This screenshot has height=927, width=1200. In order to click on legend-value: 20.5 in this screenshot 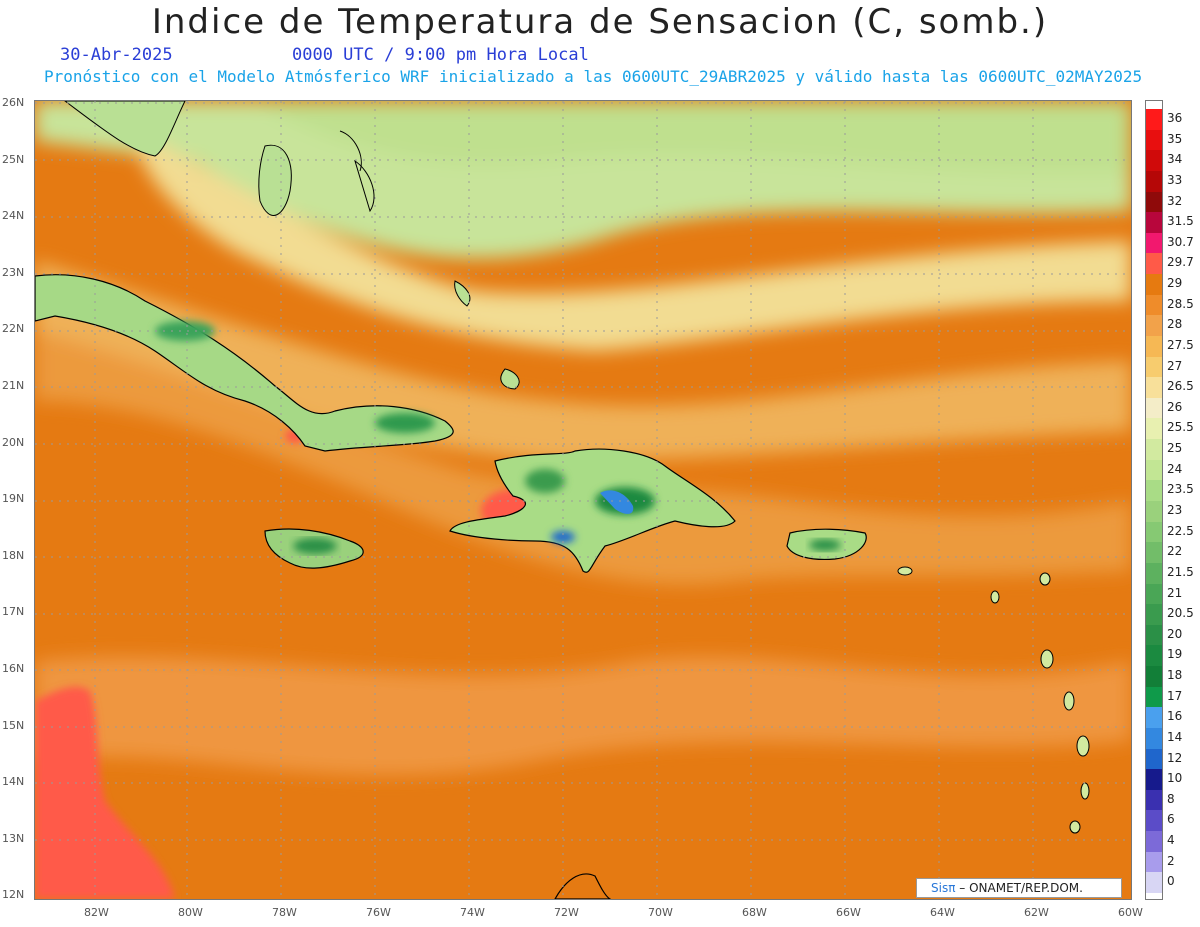, I will do `click(1180, 613)`.